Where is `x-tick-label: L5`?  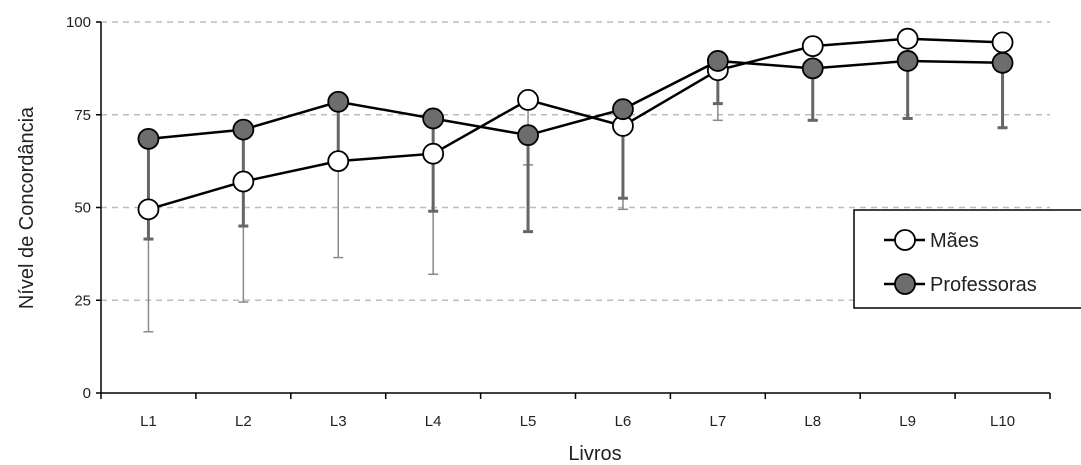 x-tick-label: L5 is located at coordinates (528, 421).